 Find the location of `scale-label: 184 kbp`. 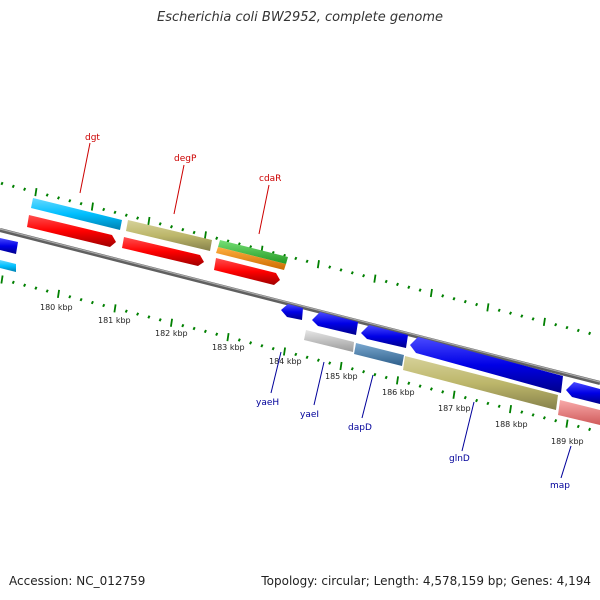

scale-label: 184 kbp is located at coordinates (285, 361).